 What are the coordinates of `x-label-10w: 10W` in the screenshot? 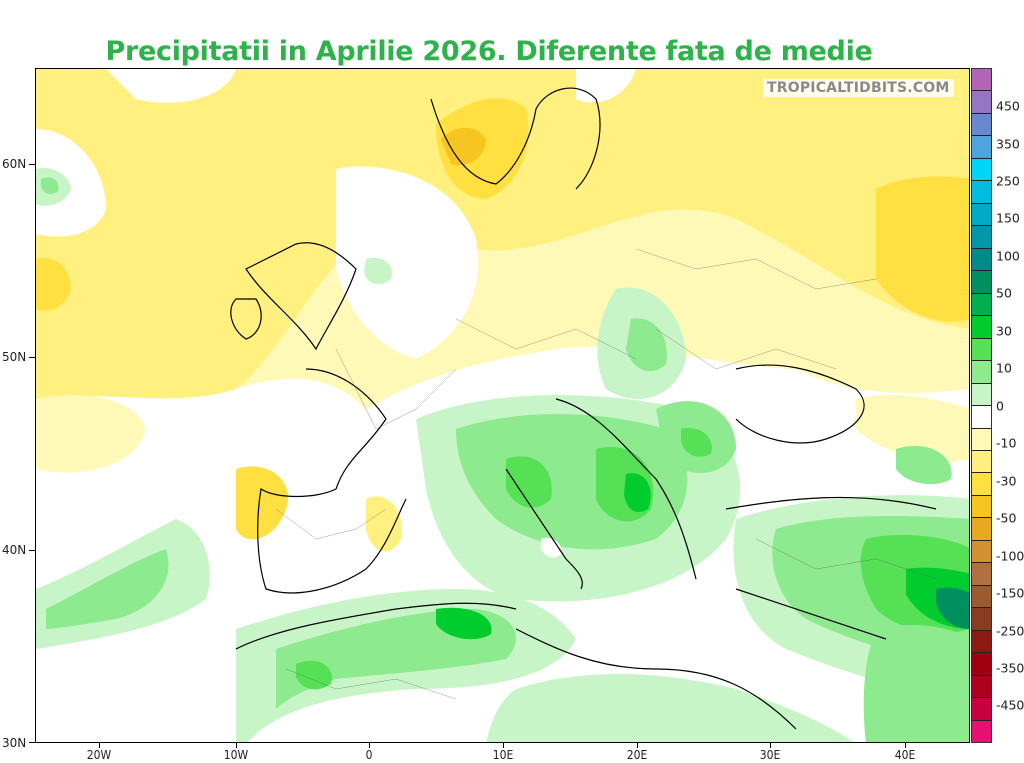 It's located at (236, 755).